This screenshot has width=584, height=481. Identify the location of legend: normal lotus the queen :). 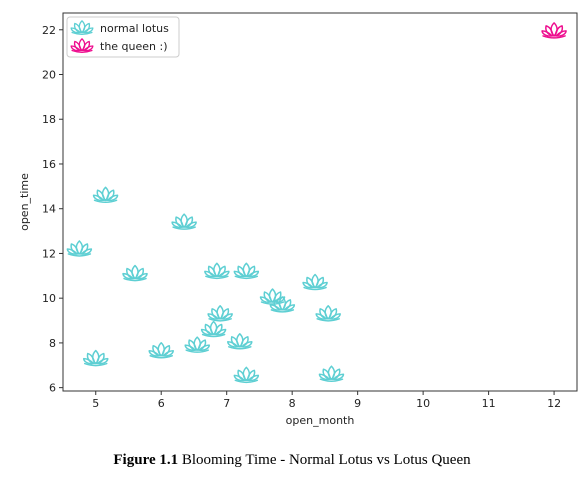
(123, 37).